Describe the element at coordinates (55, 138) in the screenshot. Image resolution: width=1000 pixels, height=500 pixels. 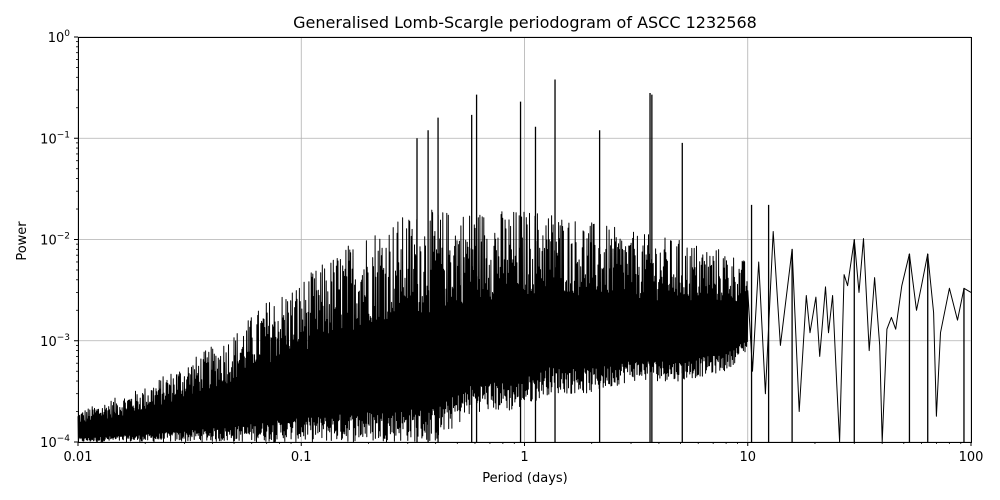
I see `y-tick-label: 10⁻¹` at that location.